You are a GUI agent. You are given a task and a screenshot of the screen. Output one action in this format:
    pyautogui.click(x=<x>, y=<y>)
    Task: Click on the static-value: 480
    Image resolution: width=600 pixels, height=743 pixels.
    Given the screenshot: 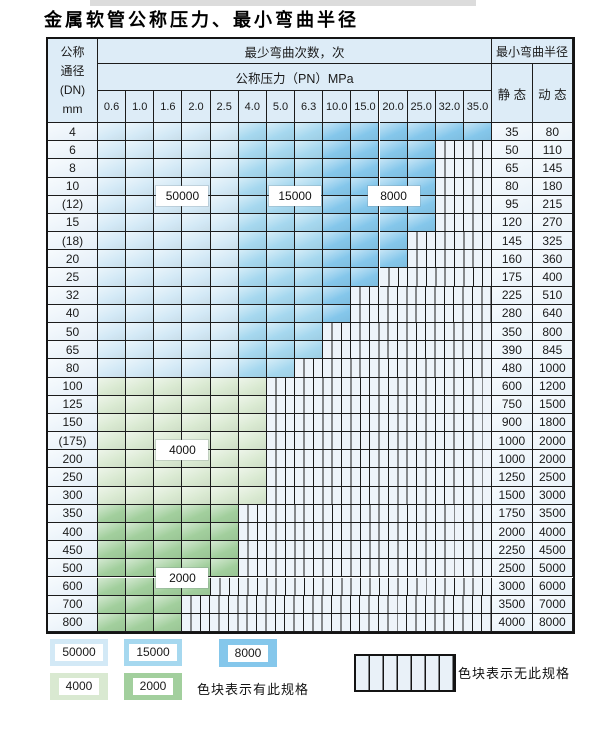 What is the action you would take?
    pyautogui.click(x=512, y=368)
    